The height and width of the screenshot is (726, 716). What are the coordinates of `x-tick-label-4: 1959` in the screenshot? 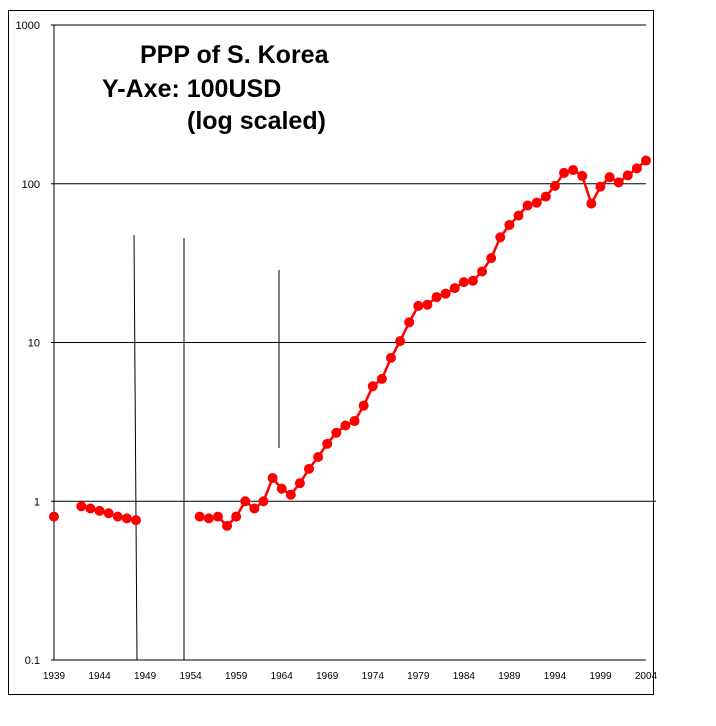 It's located at (236, 676).